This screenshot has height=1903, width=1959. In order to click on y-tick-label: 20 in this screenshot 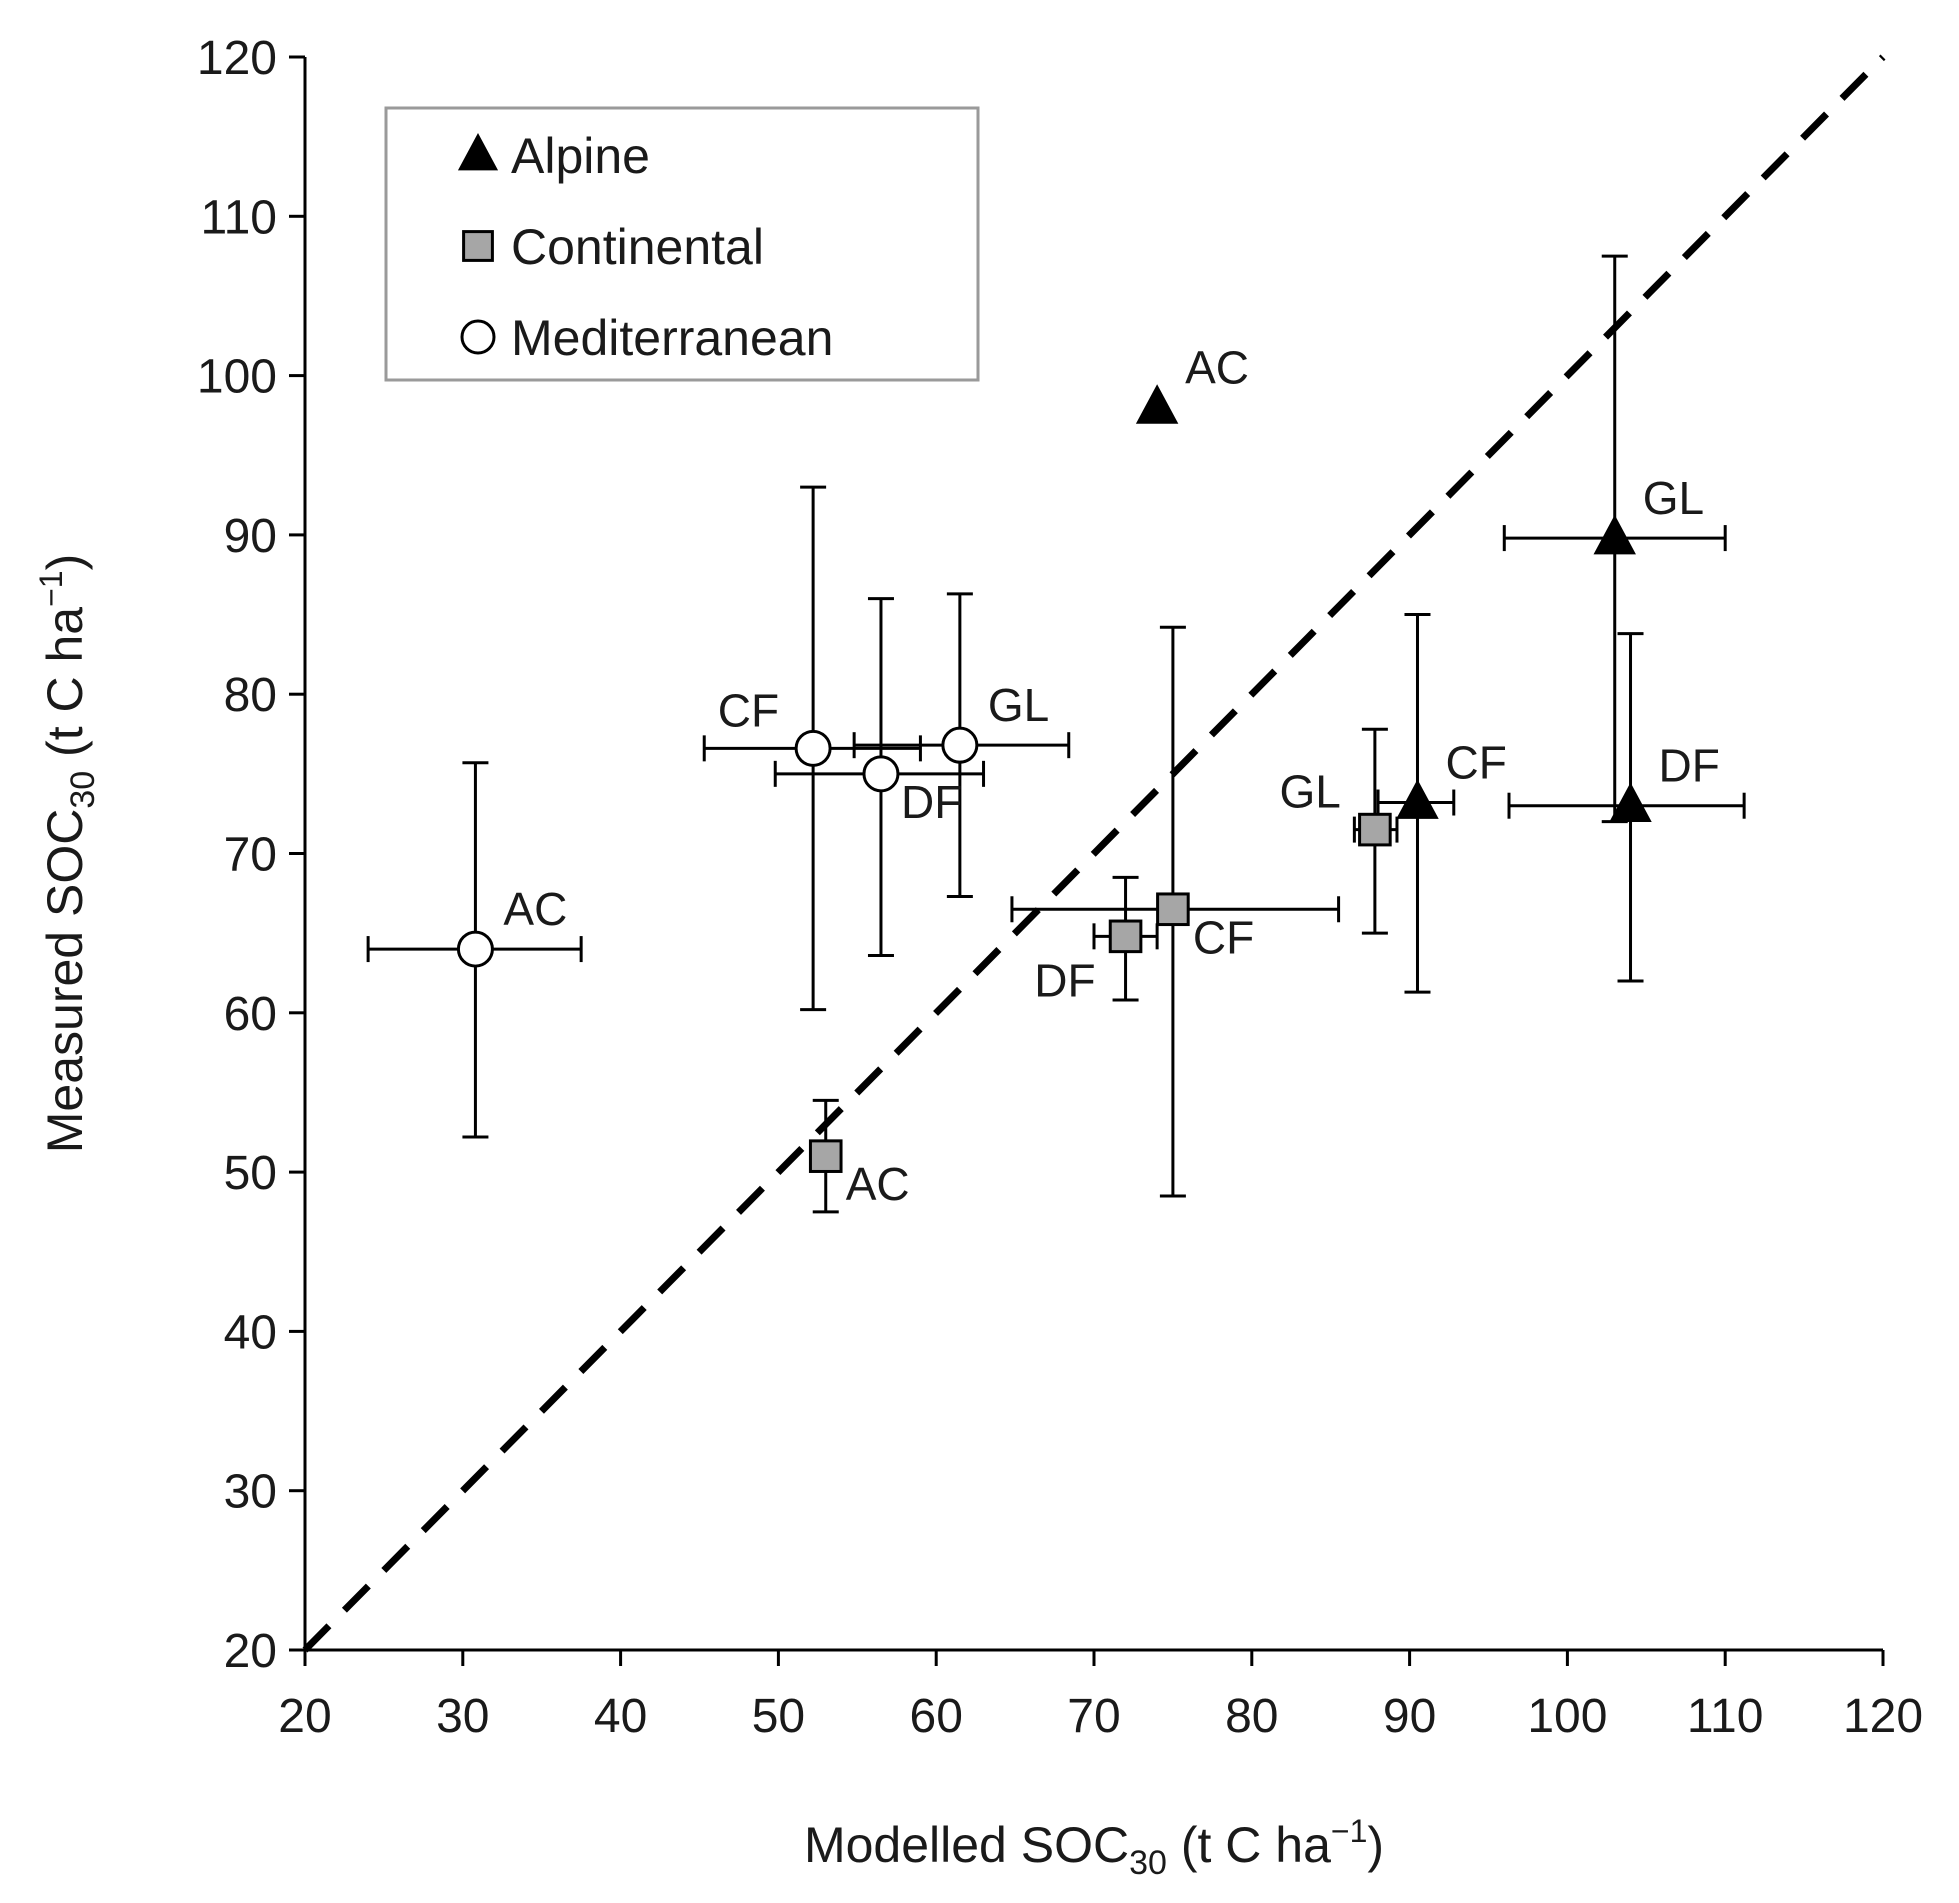, I will do `click(250, 1651)`.